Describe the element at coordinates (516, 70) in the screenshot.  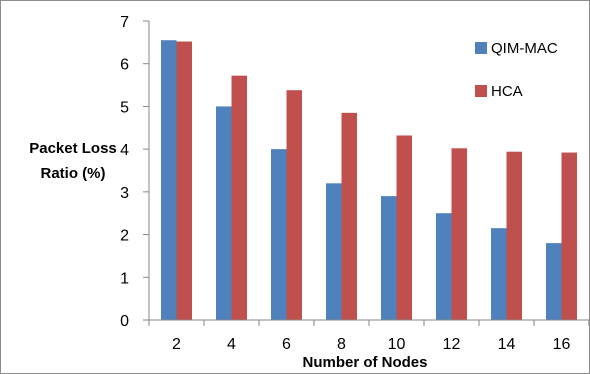
I see `legend: QIM-MAC HCA` at that location.